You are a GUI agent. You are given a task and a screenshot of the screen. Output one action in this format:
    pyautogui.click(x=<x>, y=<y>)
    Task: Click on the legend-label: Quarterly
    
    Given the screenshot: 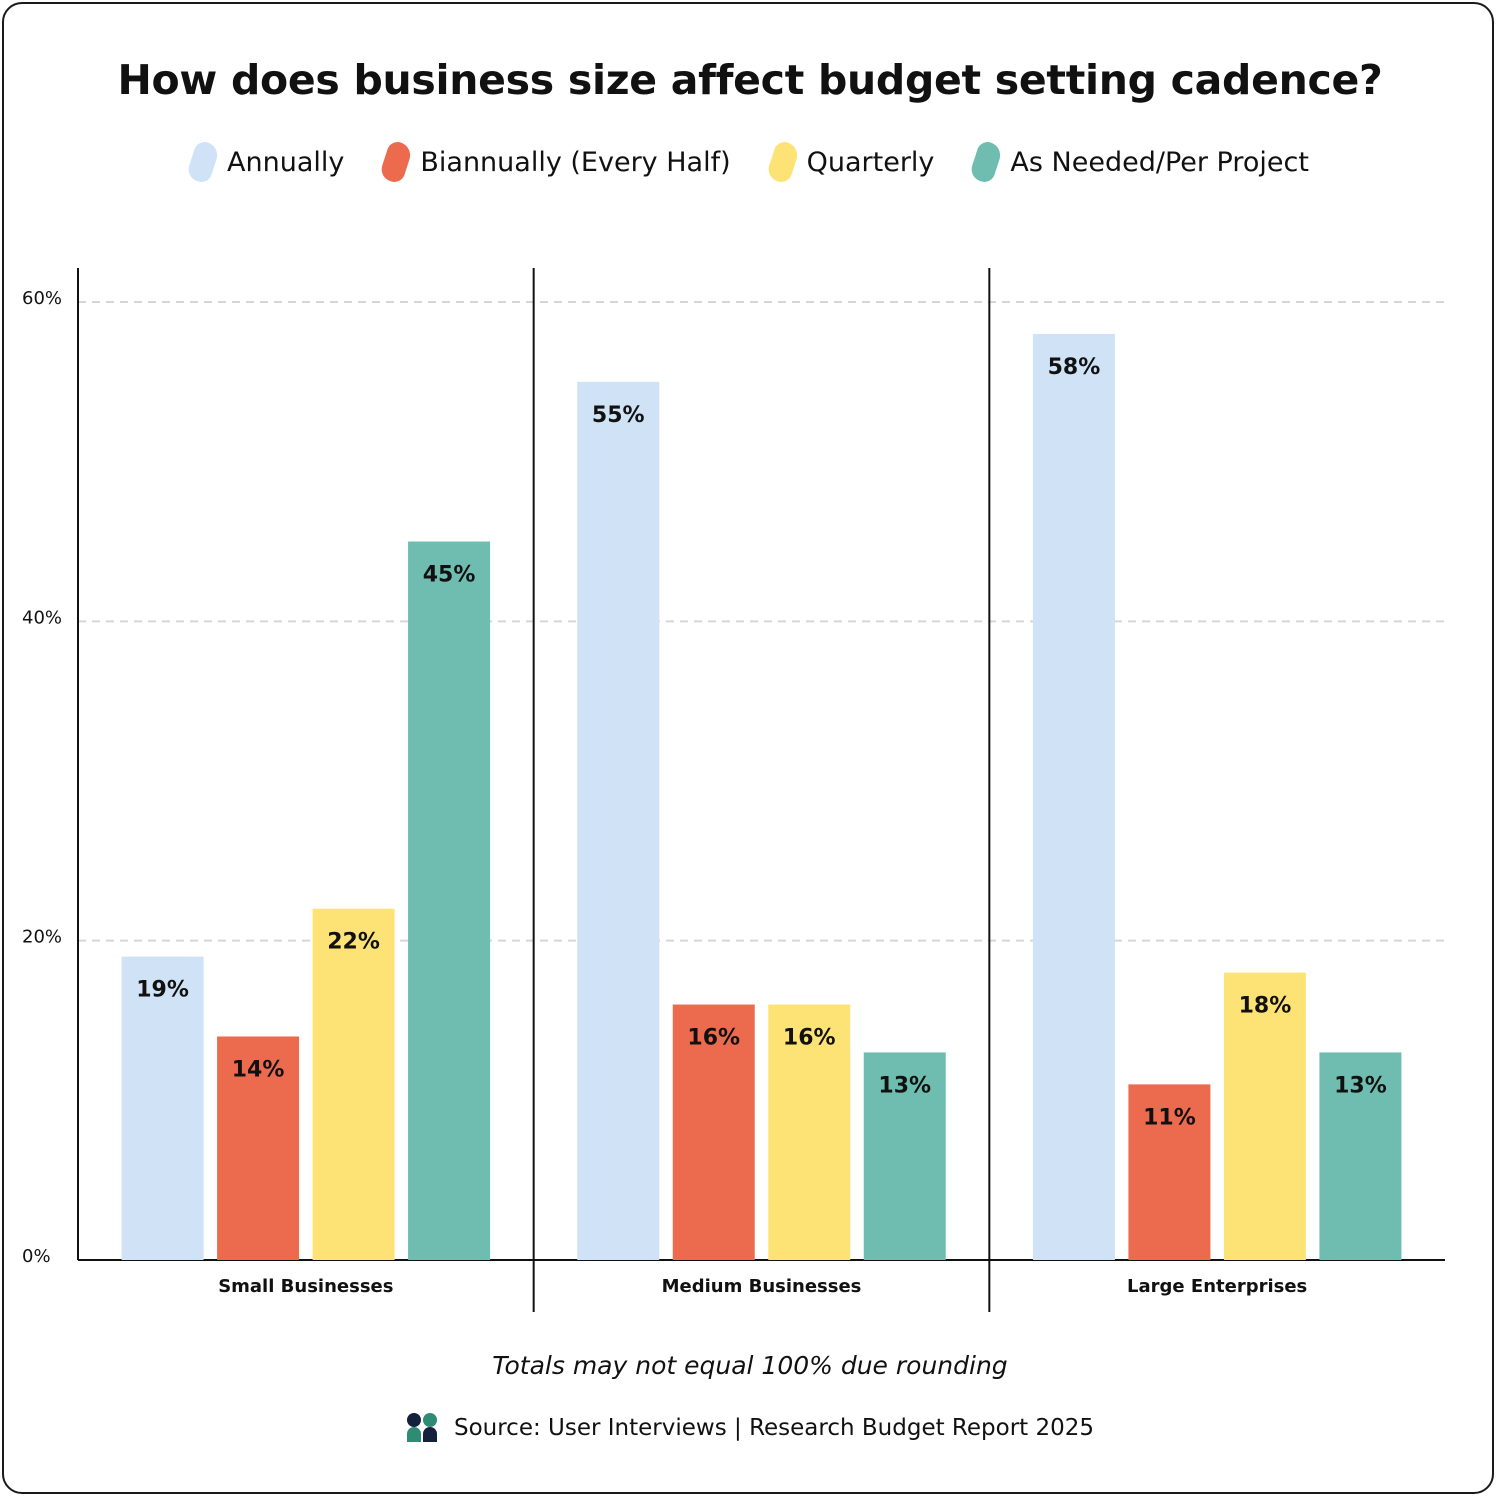 What is the action you would take?
    pyautogui.click(x=870, y=162)
    